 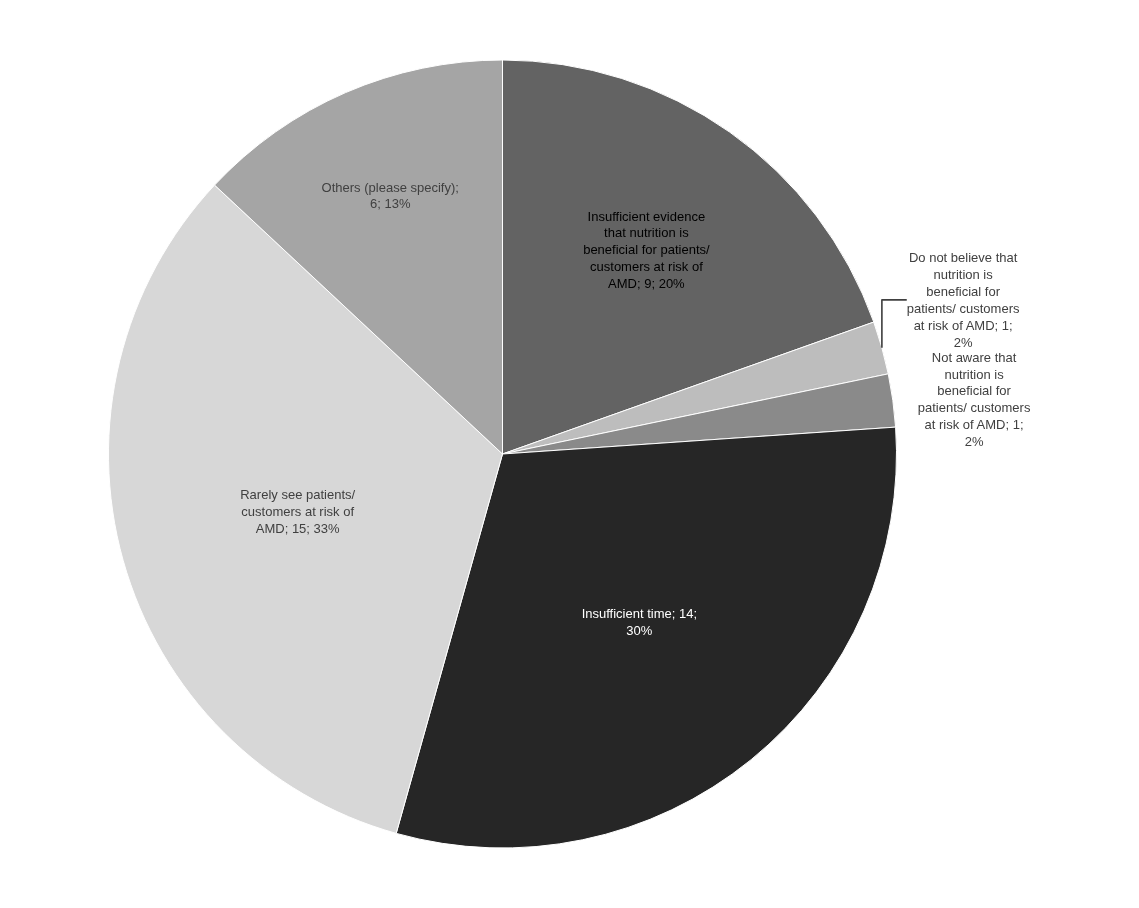 I want to click on slice-label: Others (please specify); 6; 13%, so click(x=390, y=195).